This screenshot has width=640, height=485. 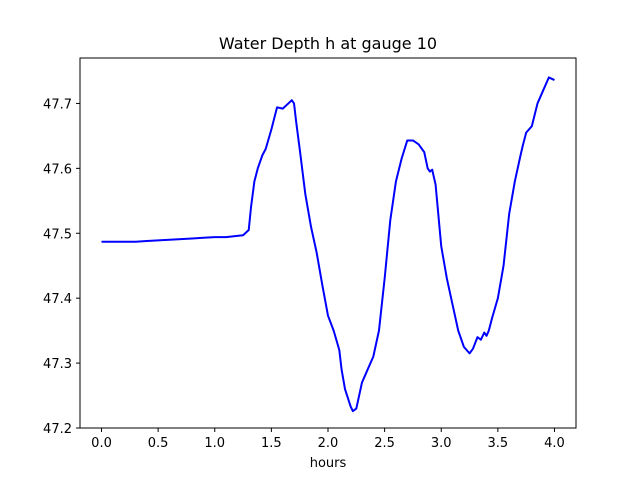 I want to click on x-tick-label: 2.0, so click(x=328, y=443).